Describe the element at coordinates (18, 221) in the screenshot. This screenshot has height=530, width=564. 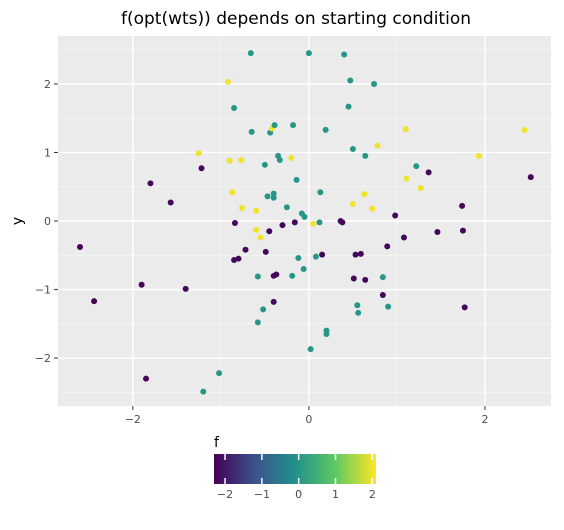
I see `y-axis-label: y` at that location.